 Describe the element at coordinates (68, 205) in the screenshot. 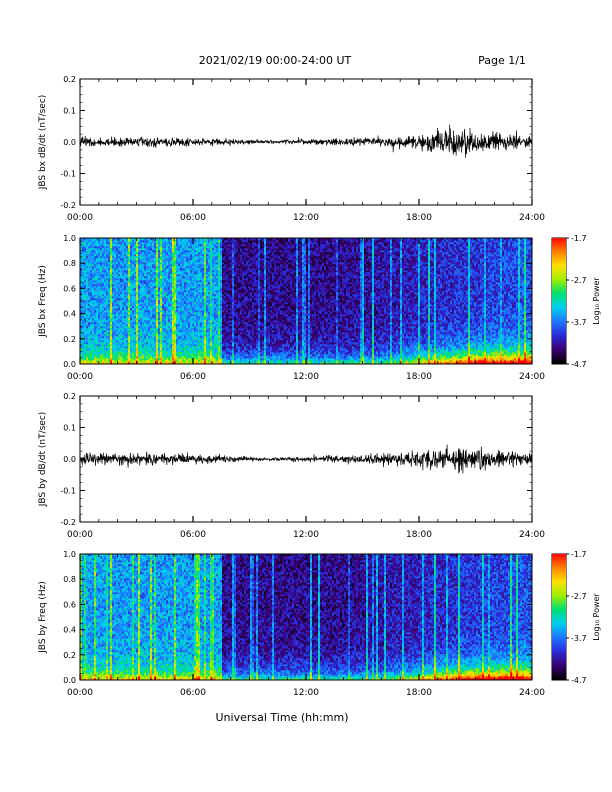

I see `y-tick-label: -0.2` at that location.